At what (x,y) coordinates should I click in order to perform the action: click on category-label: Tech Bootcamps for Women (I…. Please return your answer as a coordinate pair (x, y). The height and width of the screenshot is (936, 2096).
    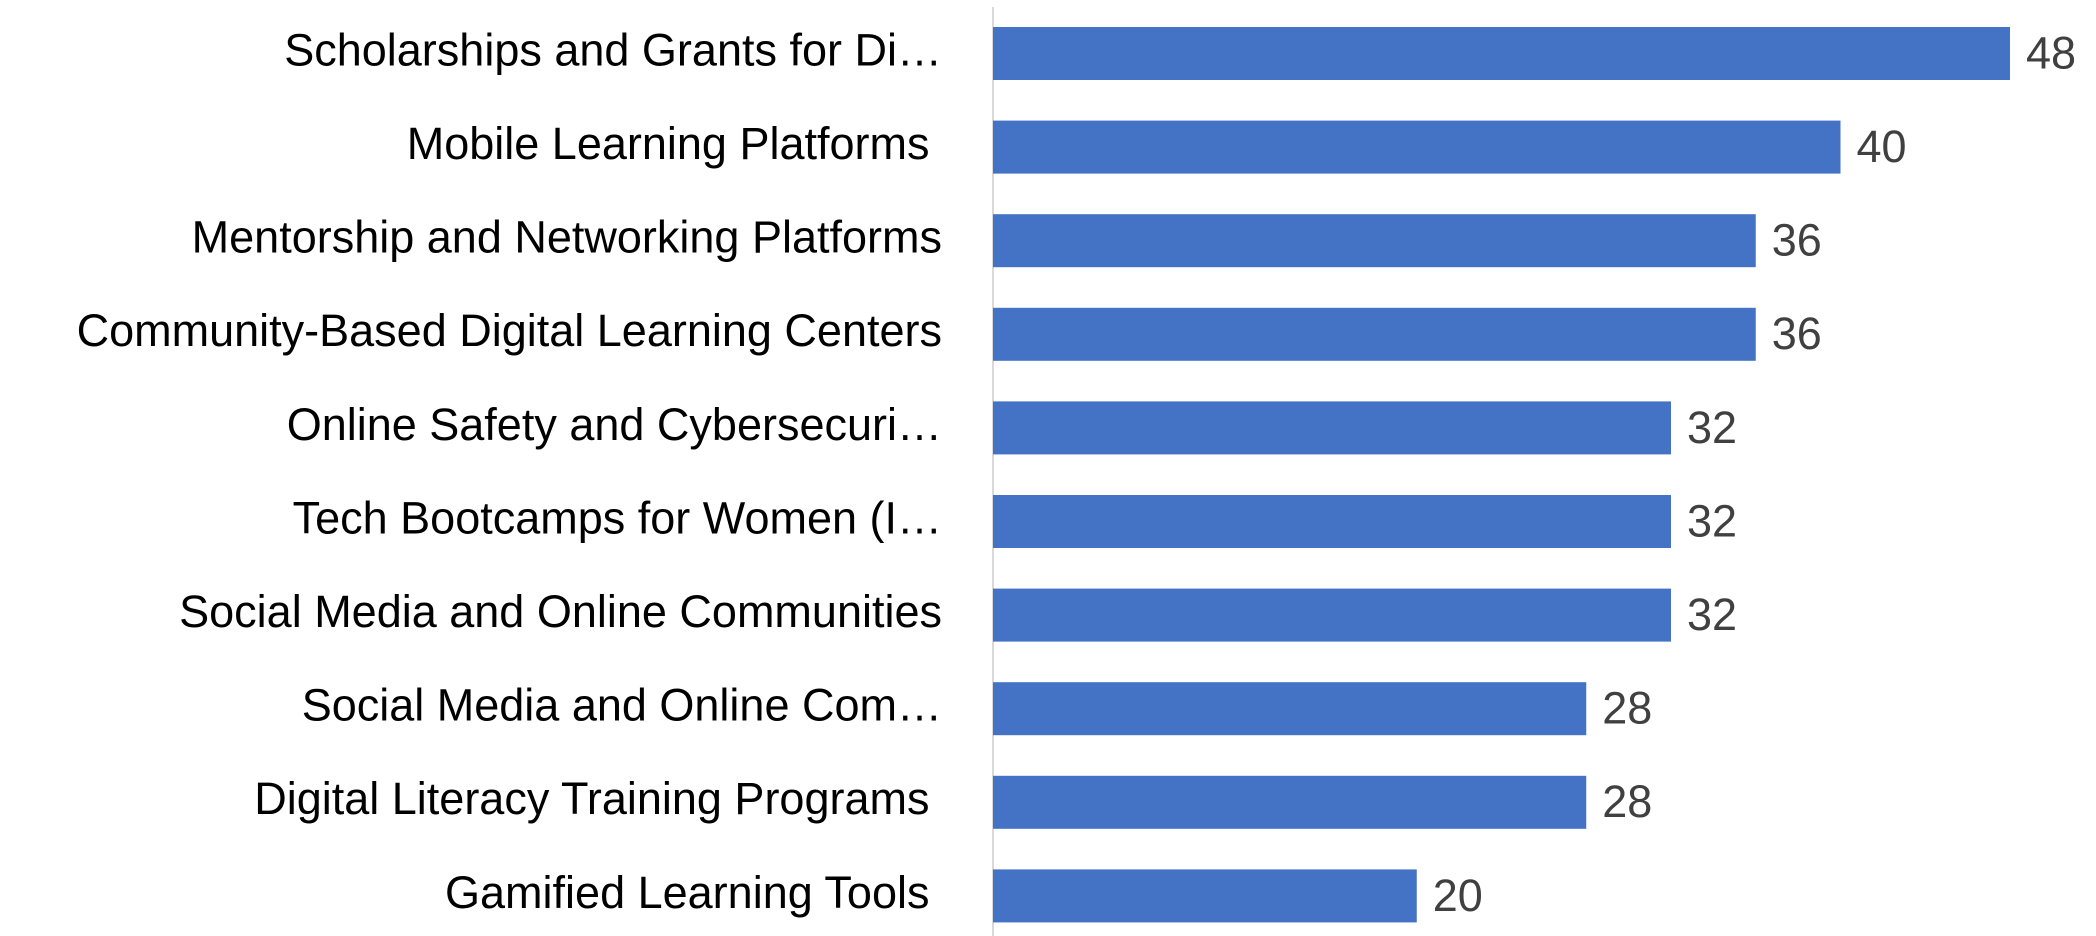
    Looking at the image, I should click on (617, 517).